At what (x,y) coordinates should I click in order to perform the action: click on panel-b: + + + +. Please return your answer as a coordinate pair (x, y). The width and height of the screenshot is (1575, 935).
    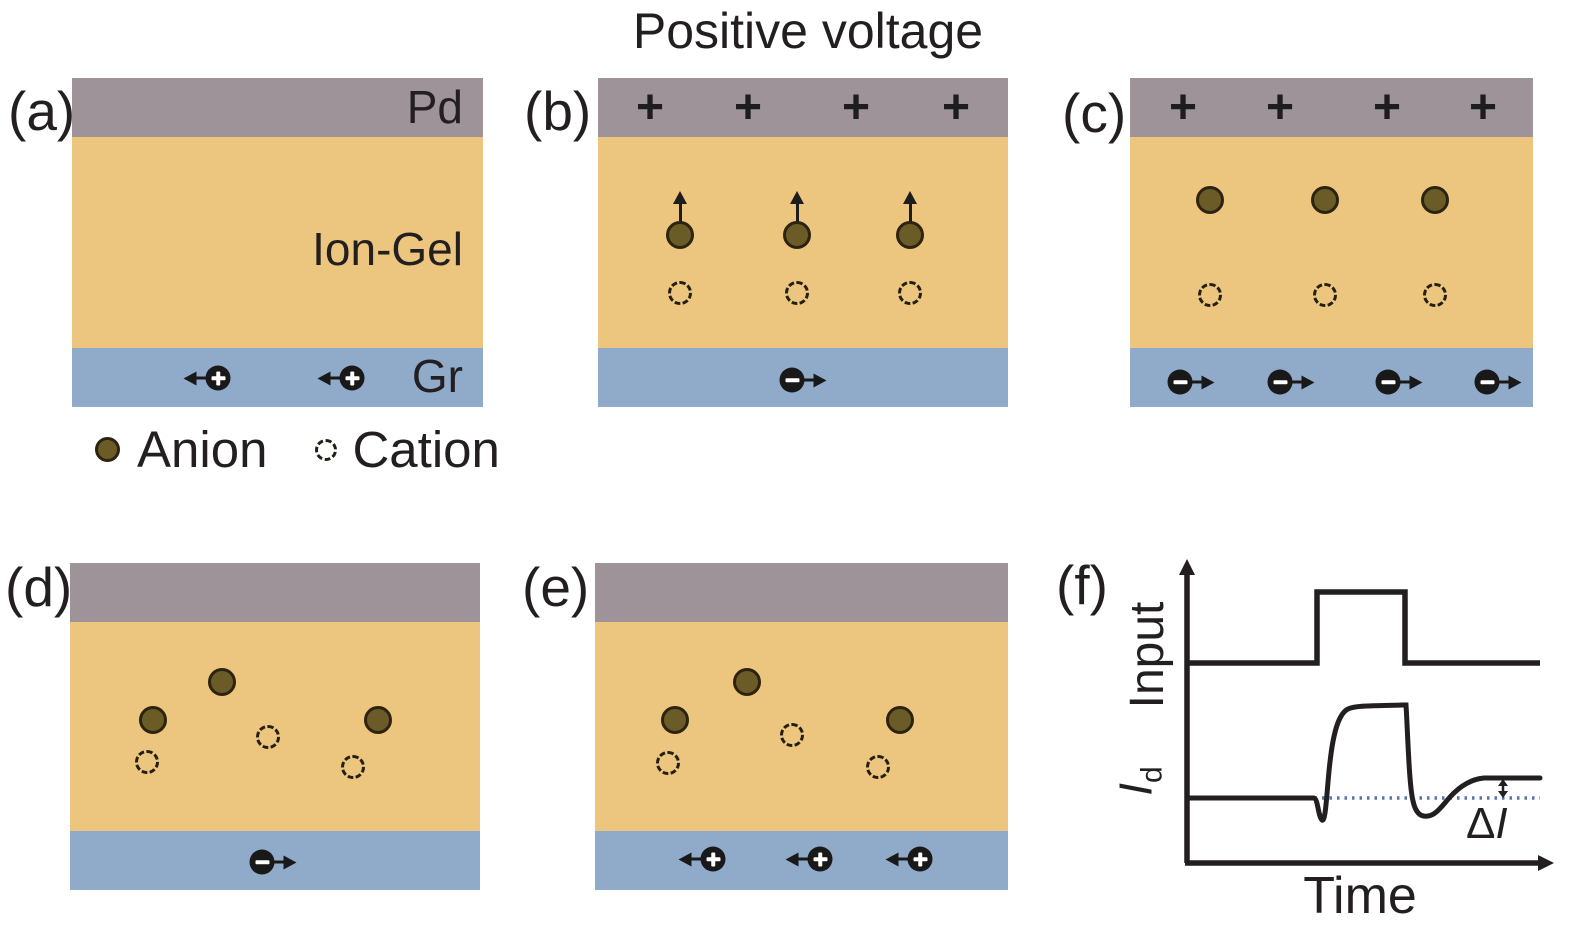
    Looking at the image, I should click on (803, 242).